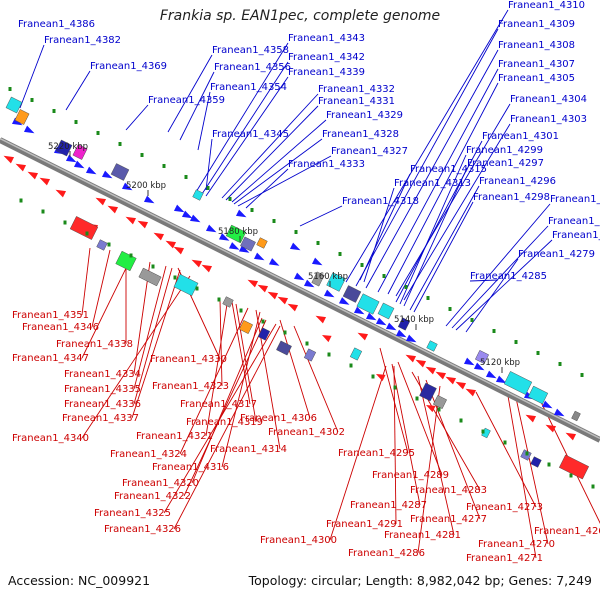  I want to click on reverse-gene-label: Franean1_4337, so click(100, 418).